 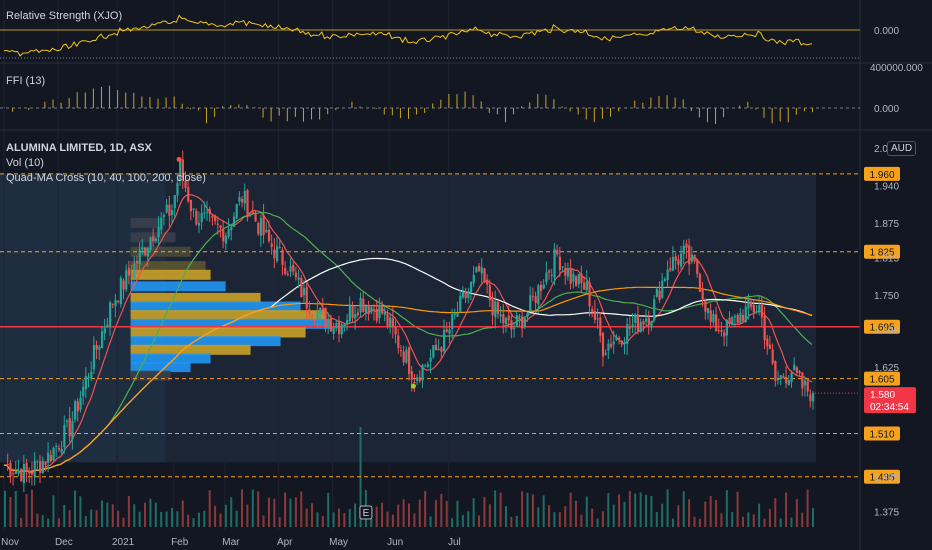 What do you see at coordinates (395, 542) in the screenshot?
I see `x-tick-label: Jun` at bounding box center [395, 542].